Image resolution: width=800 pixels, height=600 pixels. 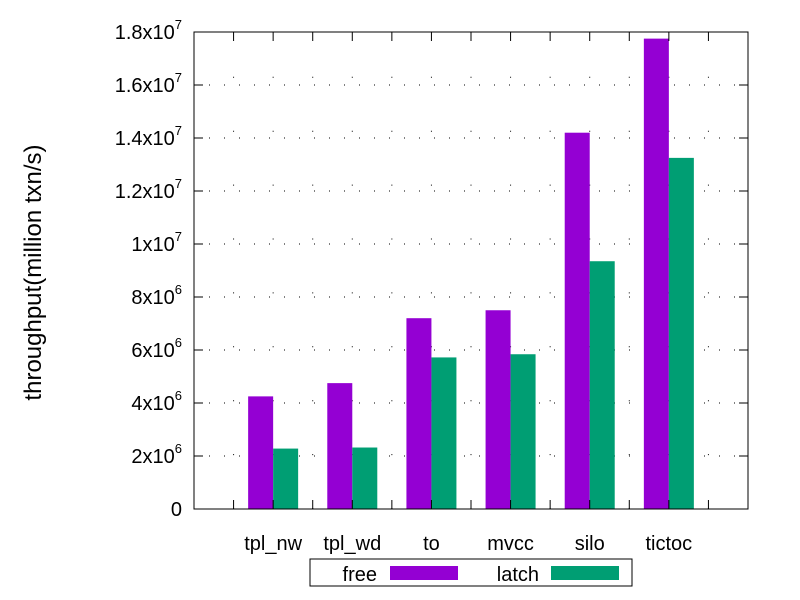 I want to click on y-tick-label-base: 6x10, so click(x=152, y=351).